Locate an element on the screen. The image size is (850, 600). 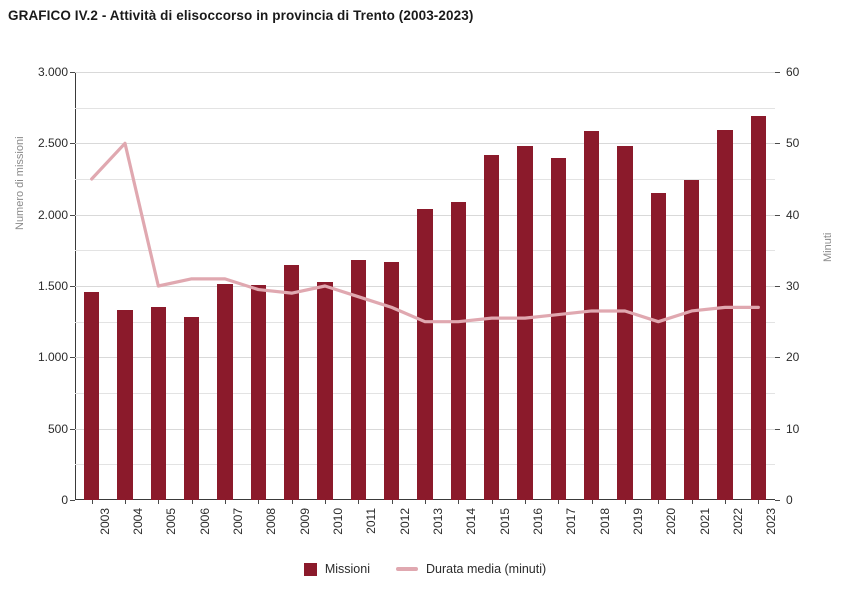
x-tick-label-2019: 2019 is located at coordinates (638, 521).